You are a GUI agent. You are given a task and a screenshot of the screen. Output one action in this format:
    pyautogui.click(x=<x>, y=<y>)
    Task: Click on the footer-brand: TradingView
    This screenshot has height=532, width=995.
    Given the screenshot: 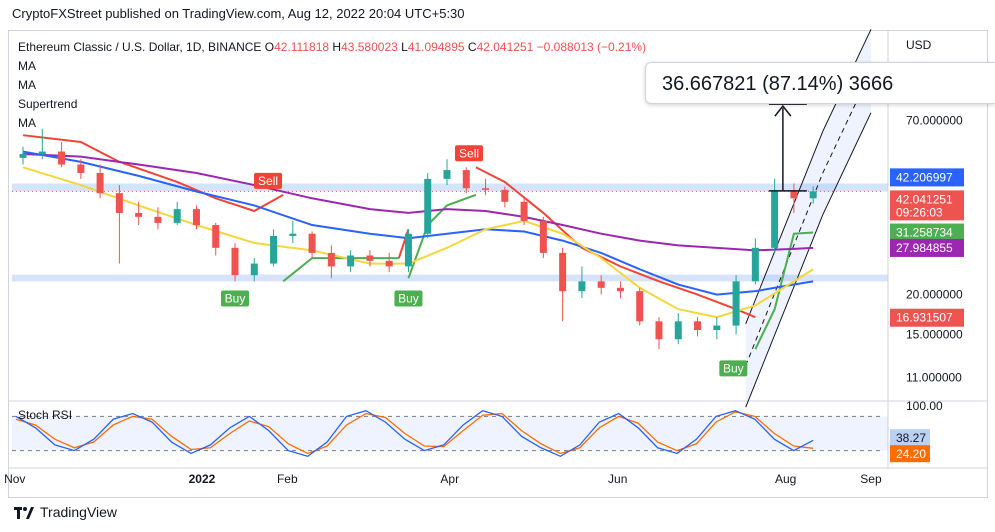 What is the action you would take?
    pyautogui.click(x=65, y=512)
    